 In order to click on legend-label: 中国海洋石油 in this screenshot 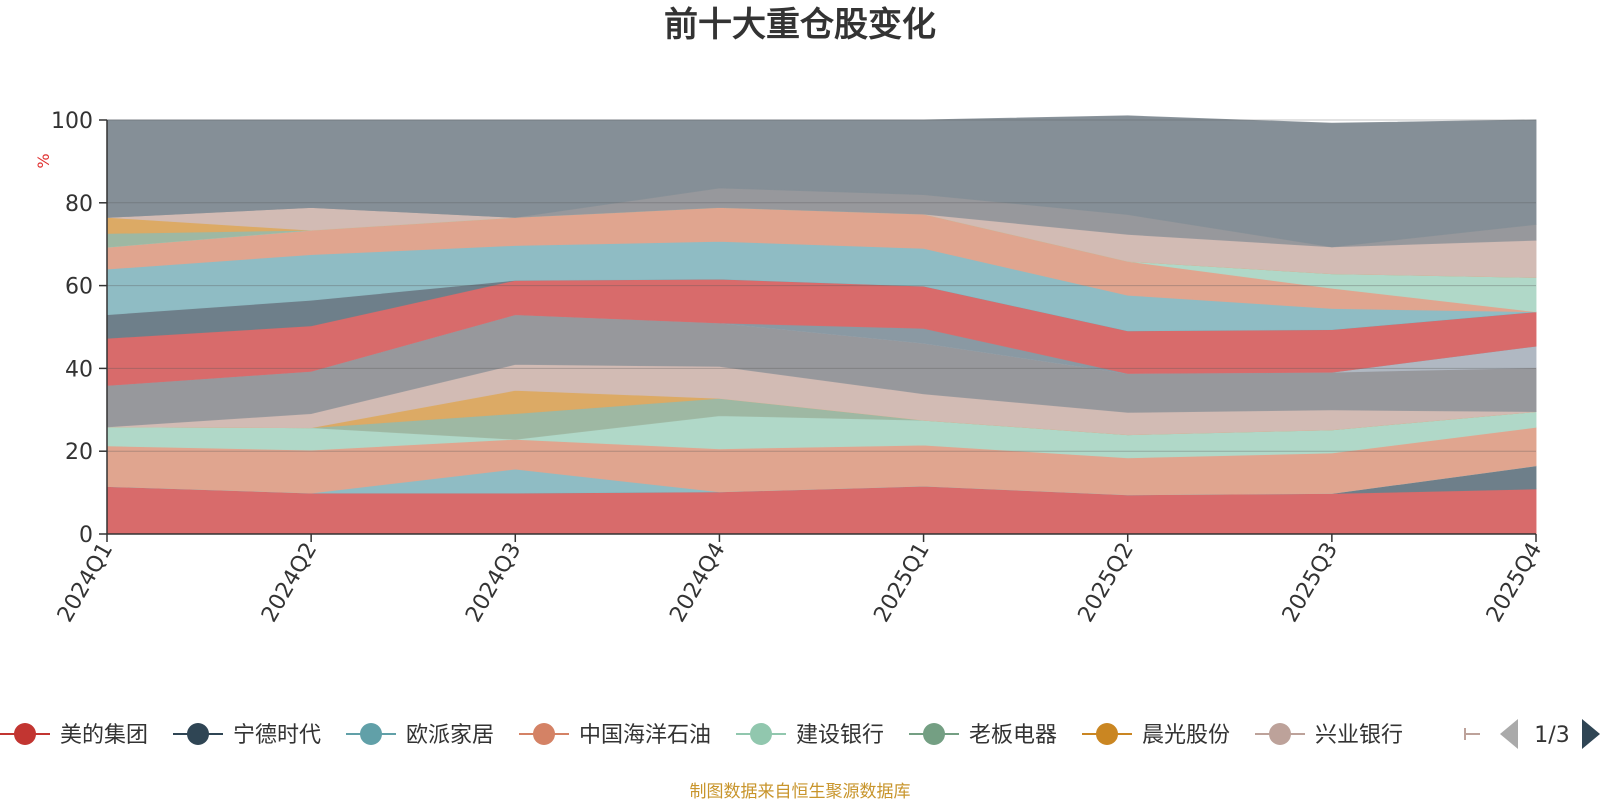, I will do `click(645, 735)`.